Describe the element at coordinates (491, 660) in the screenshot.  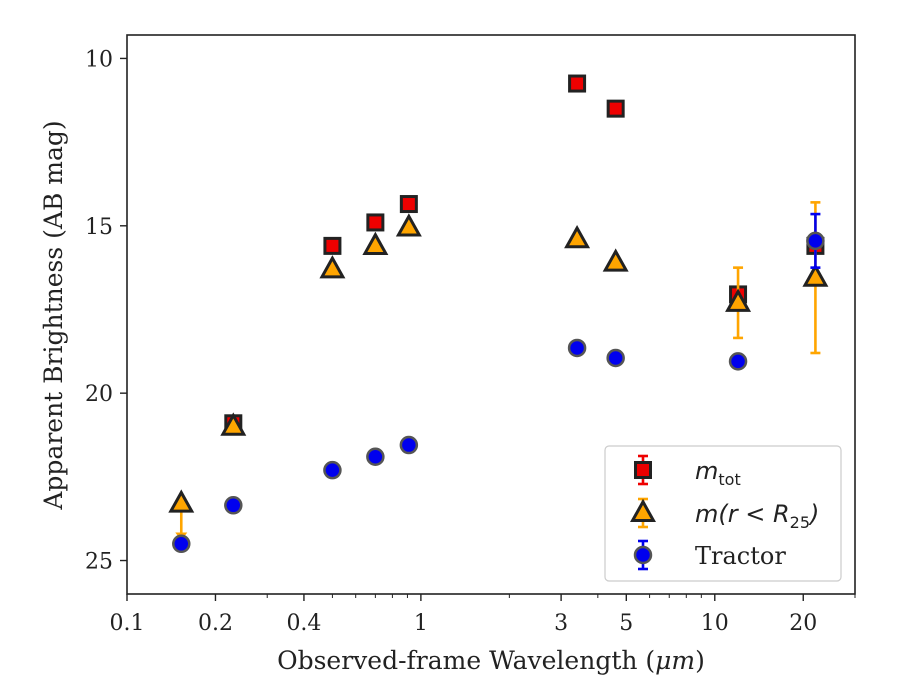
I see `x-axis-label: Observed-frame Wavelength (μm)` at that location.